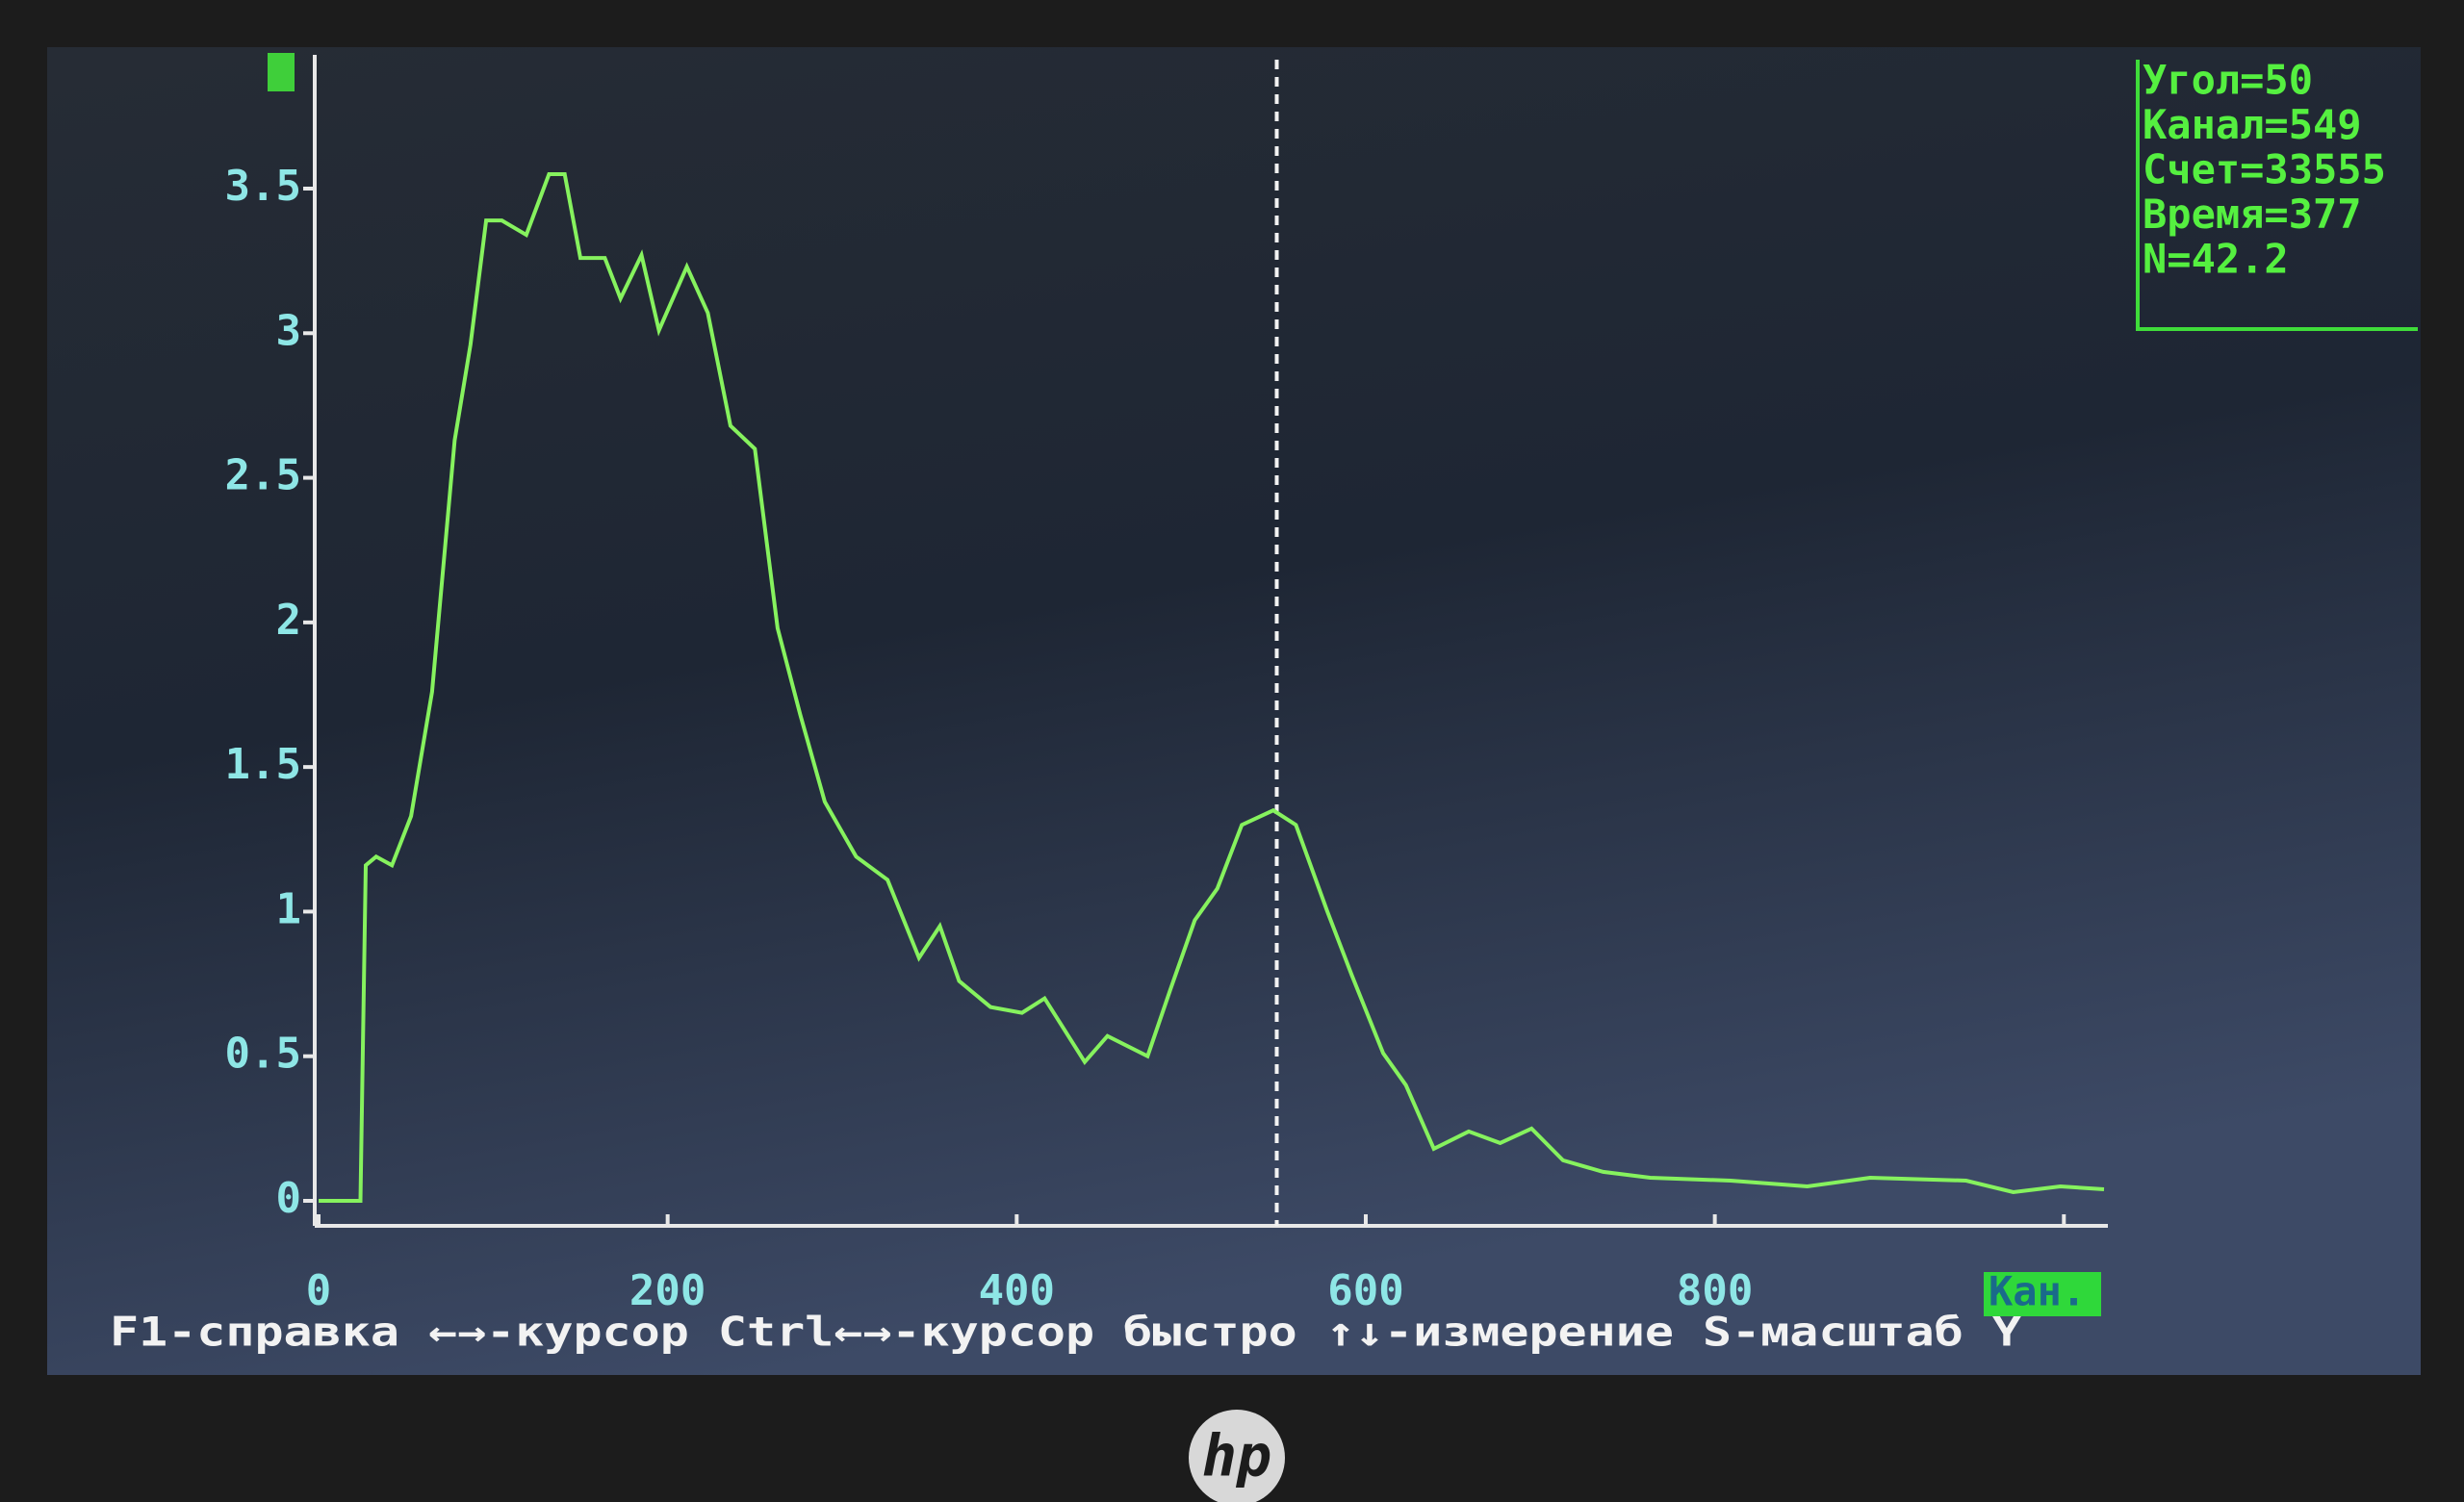 This screenshot has height=1502, width=2464. Describe the element at coordinates (263, 764) in the screenshot. I see `y-tick-label: 1.5` at that location.